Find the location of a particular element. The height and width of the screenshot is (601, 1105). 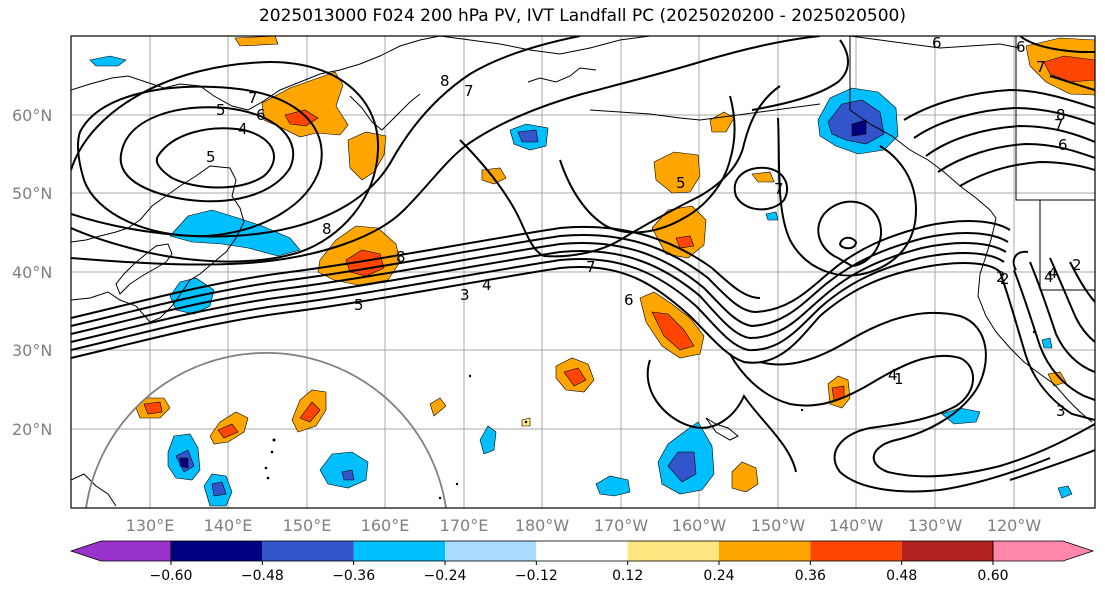

contour-label: 1 is located at coordinates (899, 379).